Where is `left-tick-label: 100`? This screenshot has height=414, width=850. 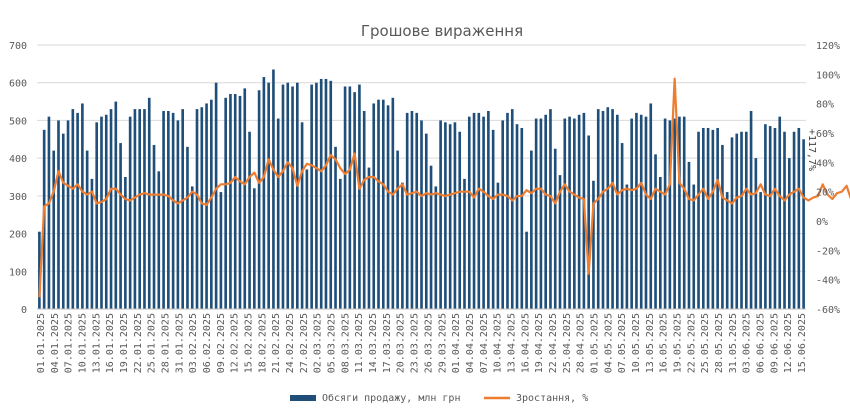
left-tick-label: 100 is located at coordinates (18, 272).